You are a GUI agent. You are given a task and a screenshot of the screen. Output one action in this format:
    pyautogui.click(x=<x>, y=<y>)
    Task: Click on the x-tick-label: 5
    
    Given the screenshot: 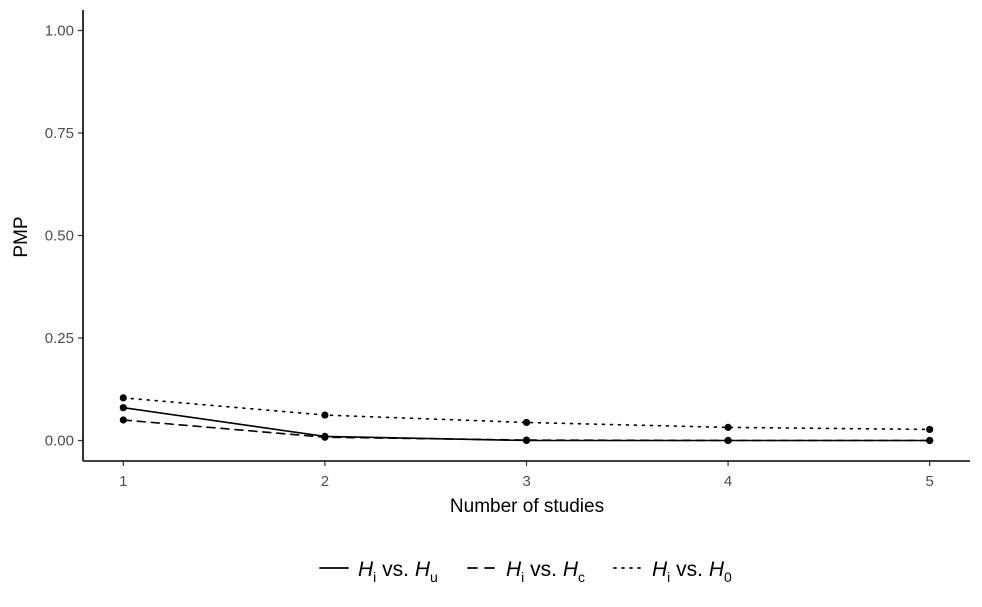 What is the action you would take?
    pyautogui.click(x=930, y=481)
    